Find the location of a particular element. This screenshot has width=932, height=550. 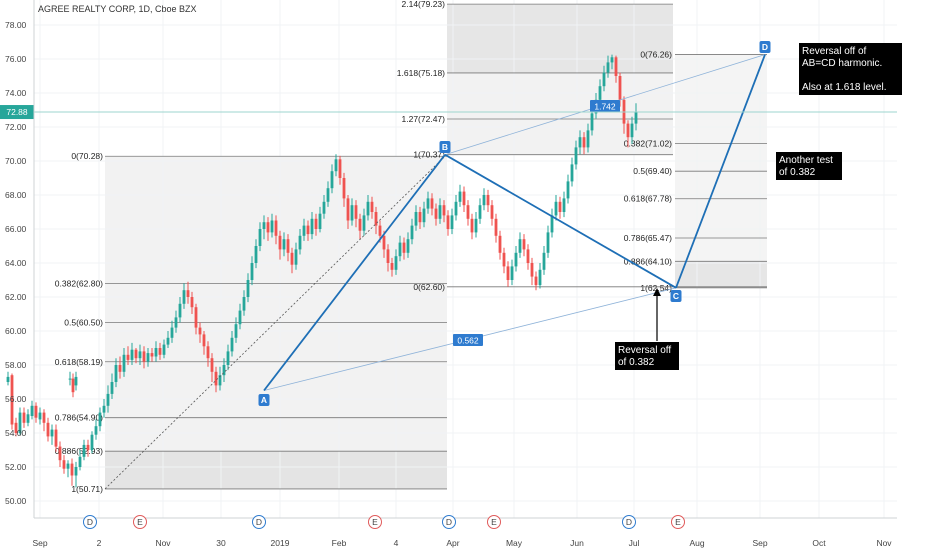

point-c: C is located at coordinates (676, 296).